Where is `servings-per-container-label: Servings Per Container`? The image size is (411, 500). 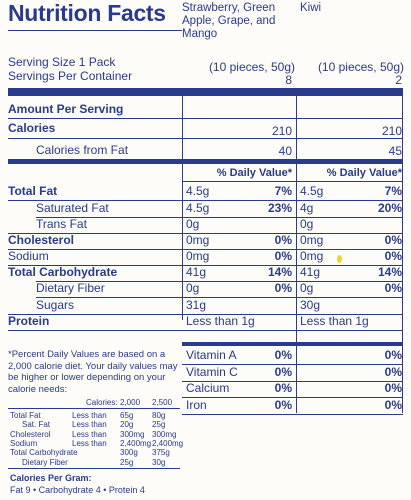
servings-per-container-label: Servings Per Container is located at coordinates (70, 76).